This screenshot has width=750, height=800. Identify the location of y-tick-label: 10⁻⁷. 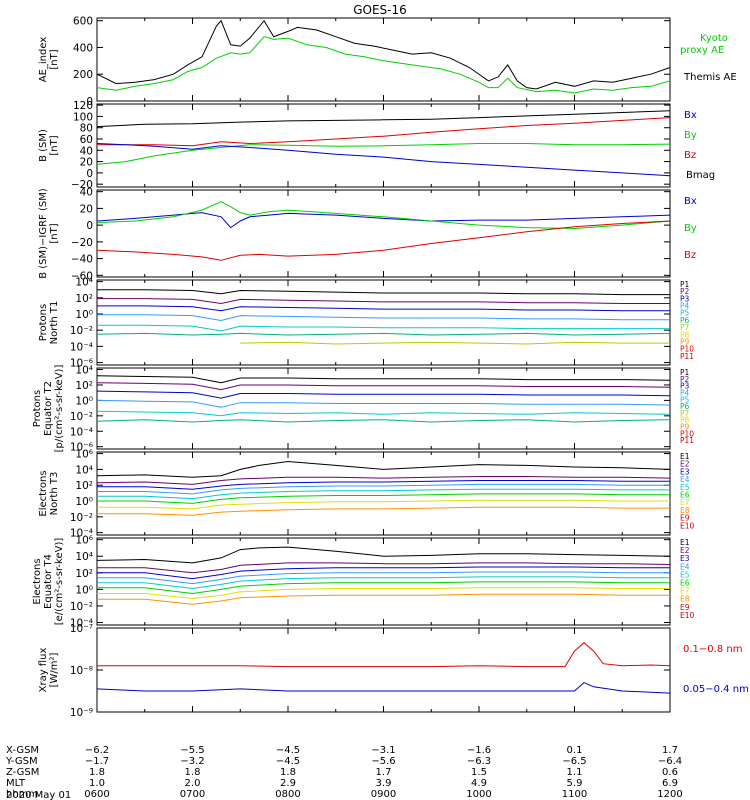
(81, 629).